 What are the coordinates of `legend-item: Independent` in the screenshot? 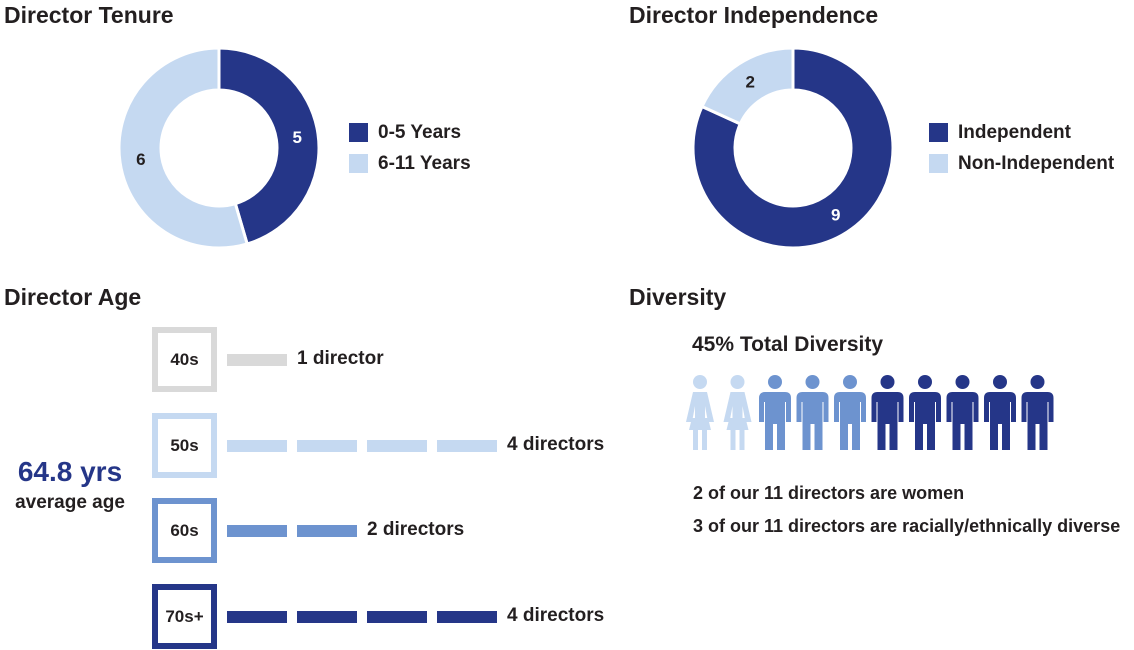 It's located at (1021, 132).